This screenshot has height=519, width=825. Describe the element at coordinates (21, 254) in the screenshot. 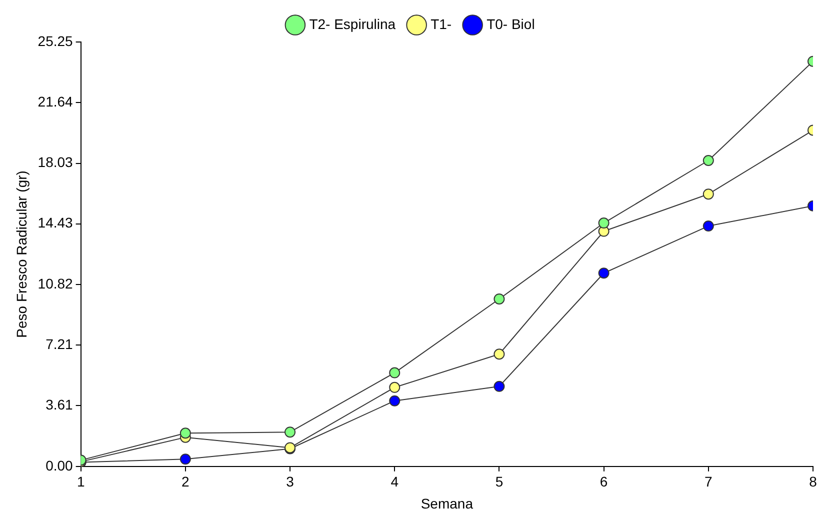

I see `y-axis-title: Peso Fresco Radicular (gr)` at that location.